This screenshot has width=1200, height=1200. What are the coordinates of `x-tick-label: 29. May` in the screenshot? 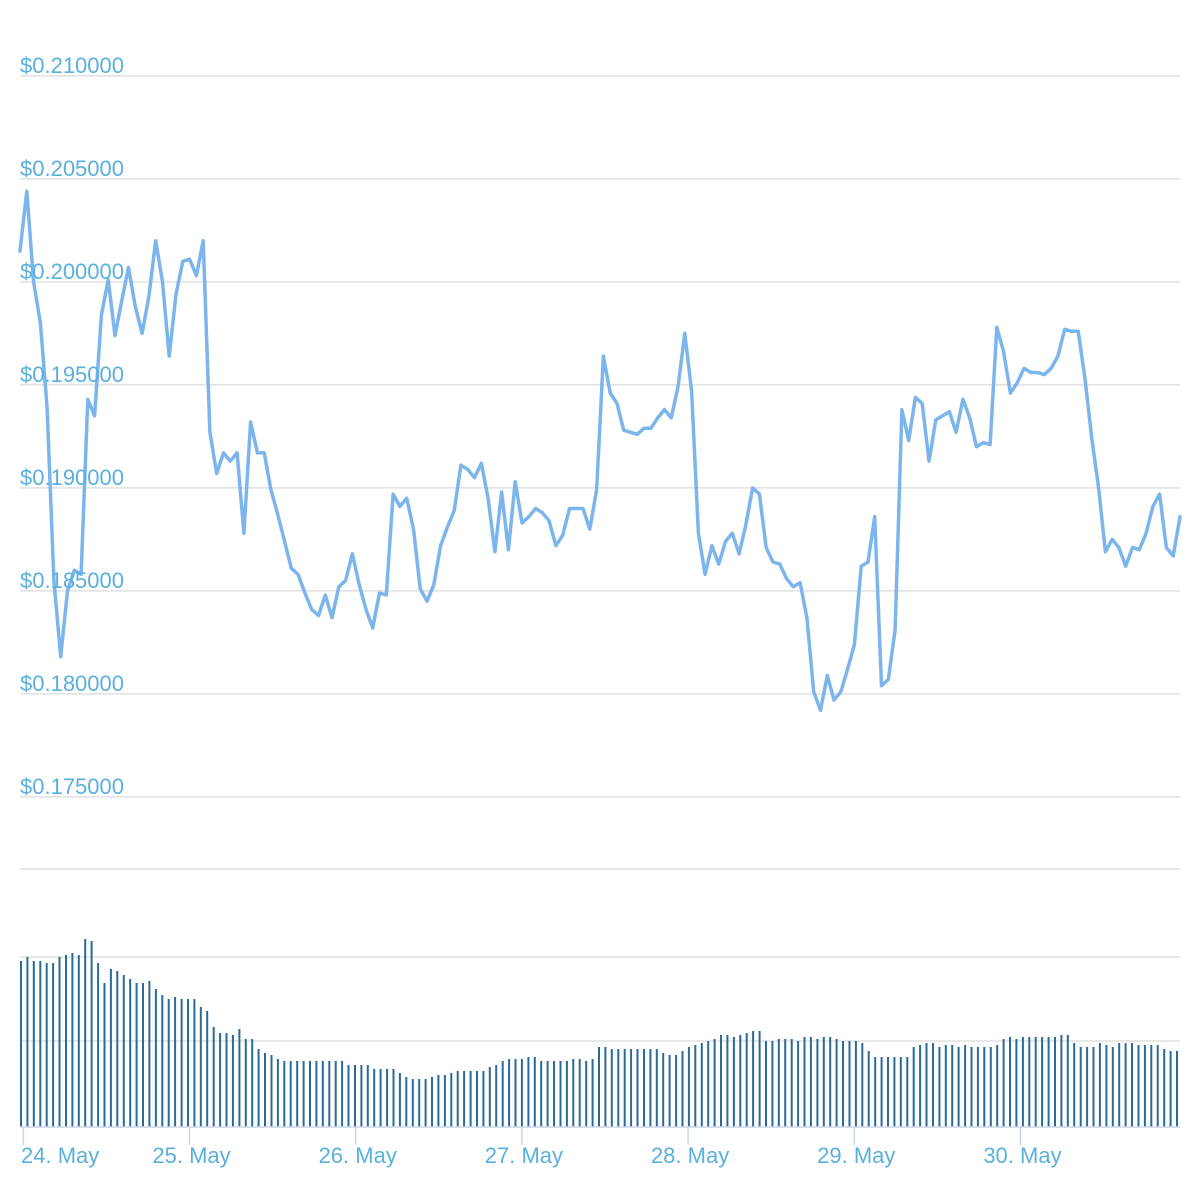 It's located at (856, 1155).